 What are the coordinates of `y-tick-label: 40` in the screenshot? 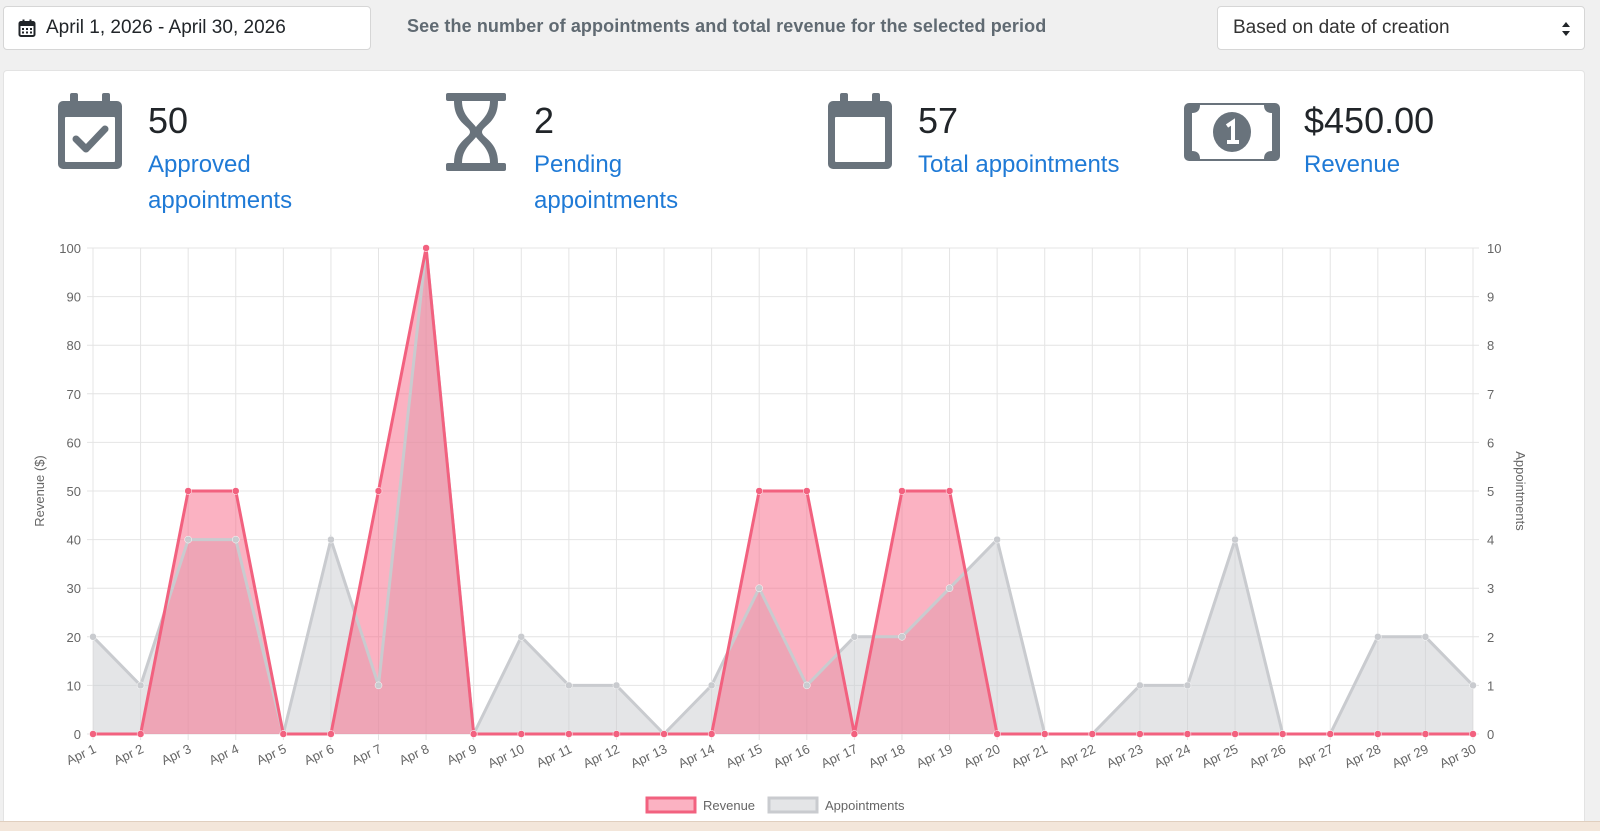 It's located at (74, 540).